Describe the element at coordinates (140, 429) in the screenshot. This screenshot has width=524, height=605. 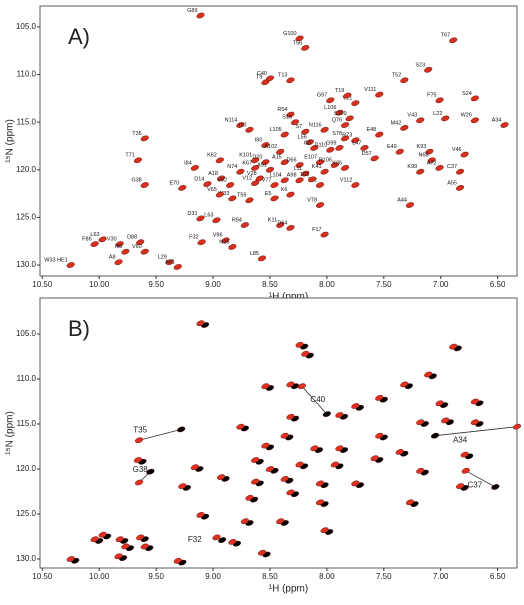
I see `annotation: T35` at that location.